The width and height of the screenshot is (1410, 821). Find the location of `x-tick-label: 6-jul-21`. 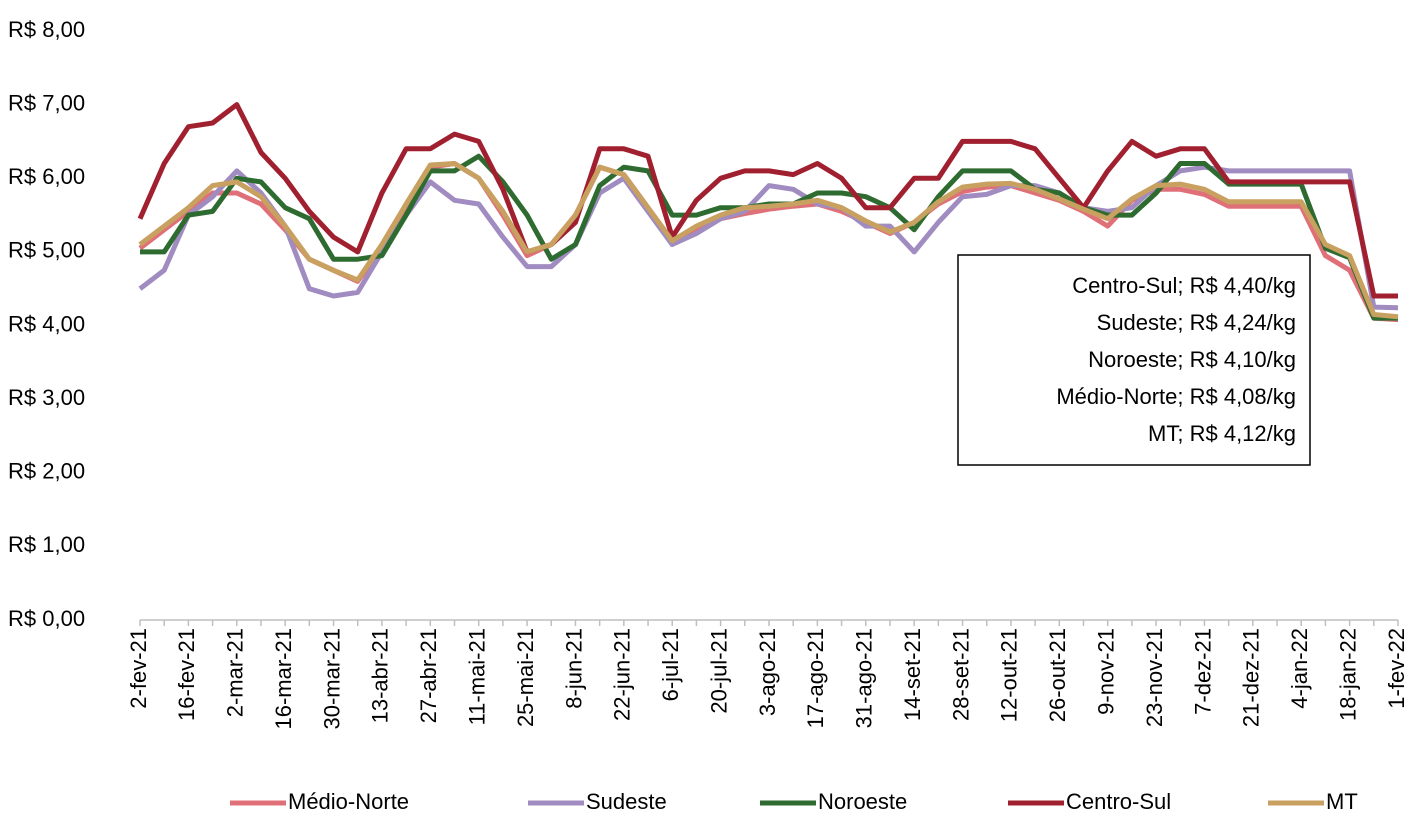

x-tick-label: 6-jul-21 is located at coordinates (670, 664).